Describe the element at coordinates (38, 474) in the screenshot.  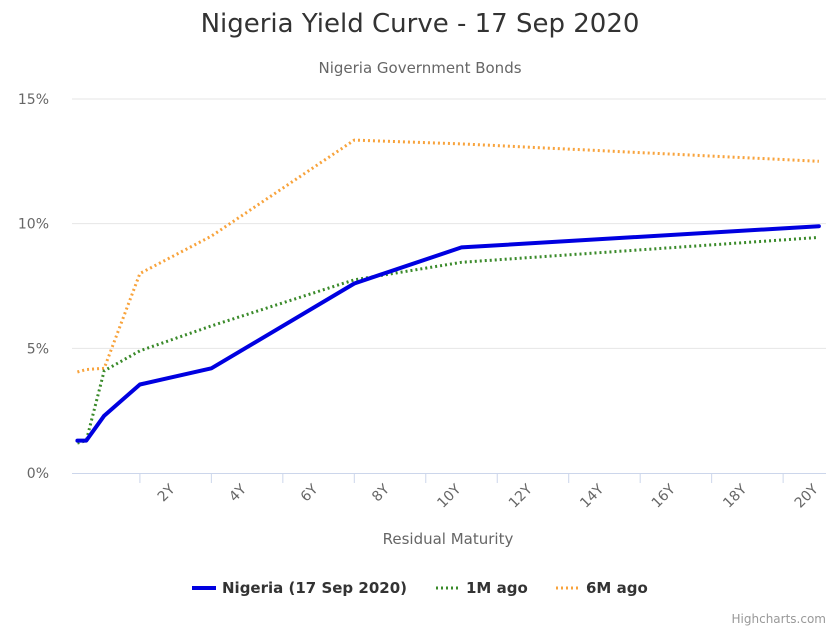
I see `y-tick-label: 0%` at that location.